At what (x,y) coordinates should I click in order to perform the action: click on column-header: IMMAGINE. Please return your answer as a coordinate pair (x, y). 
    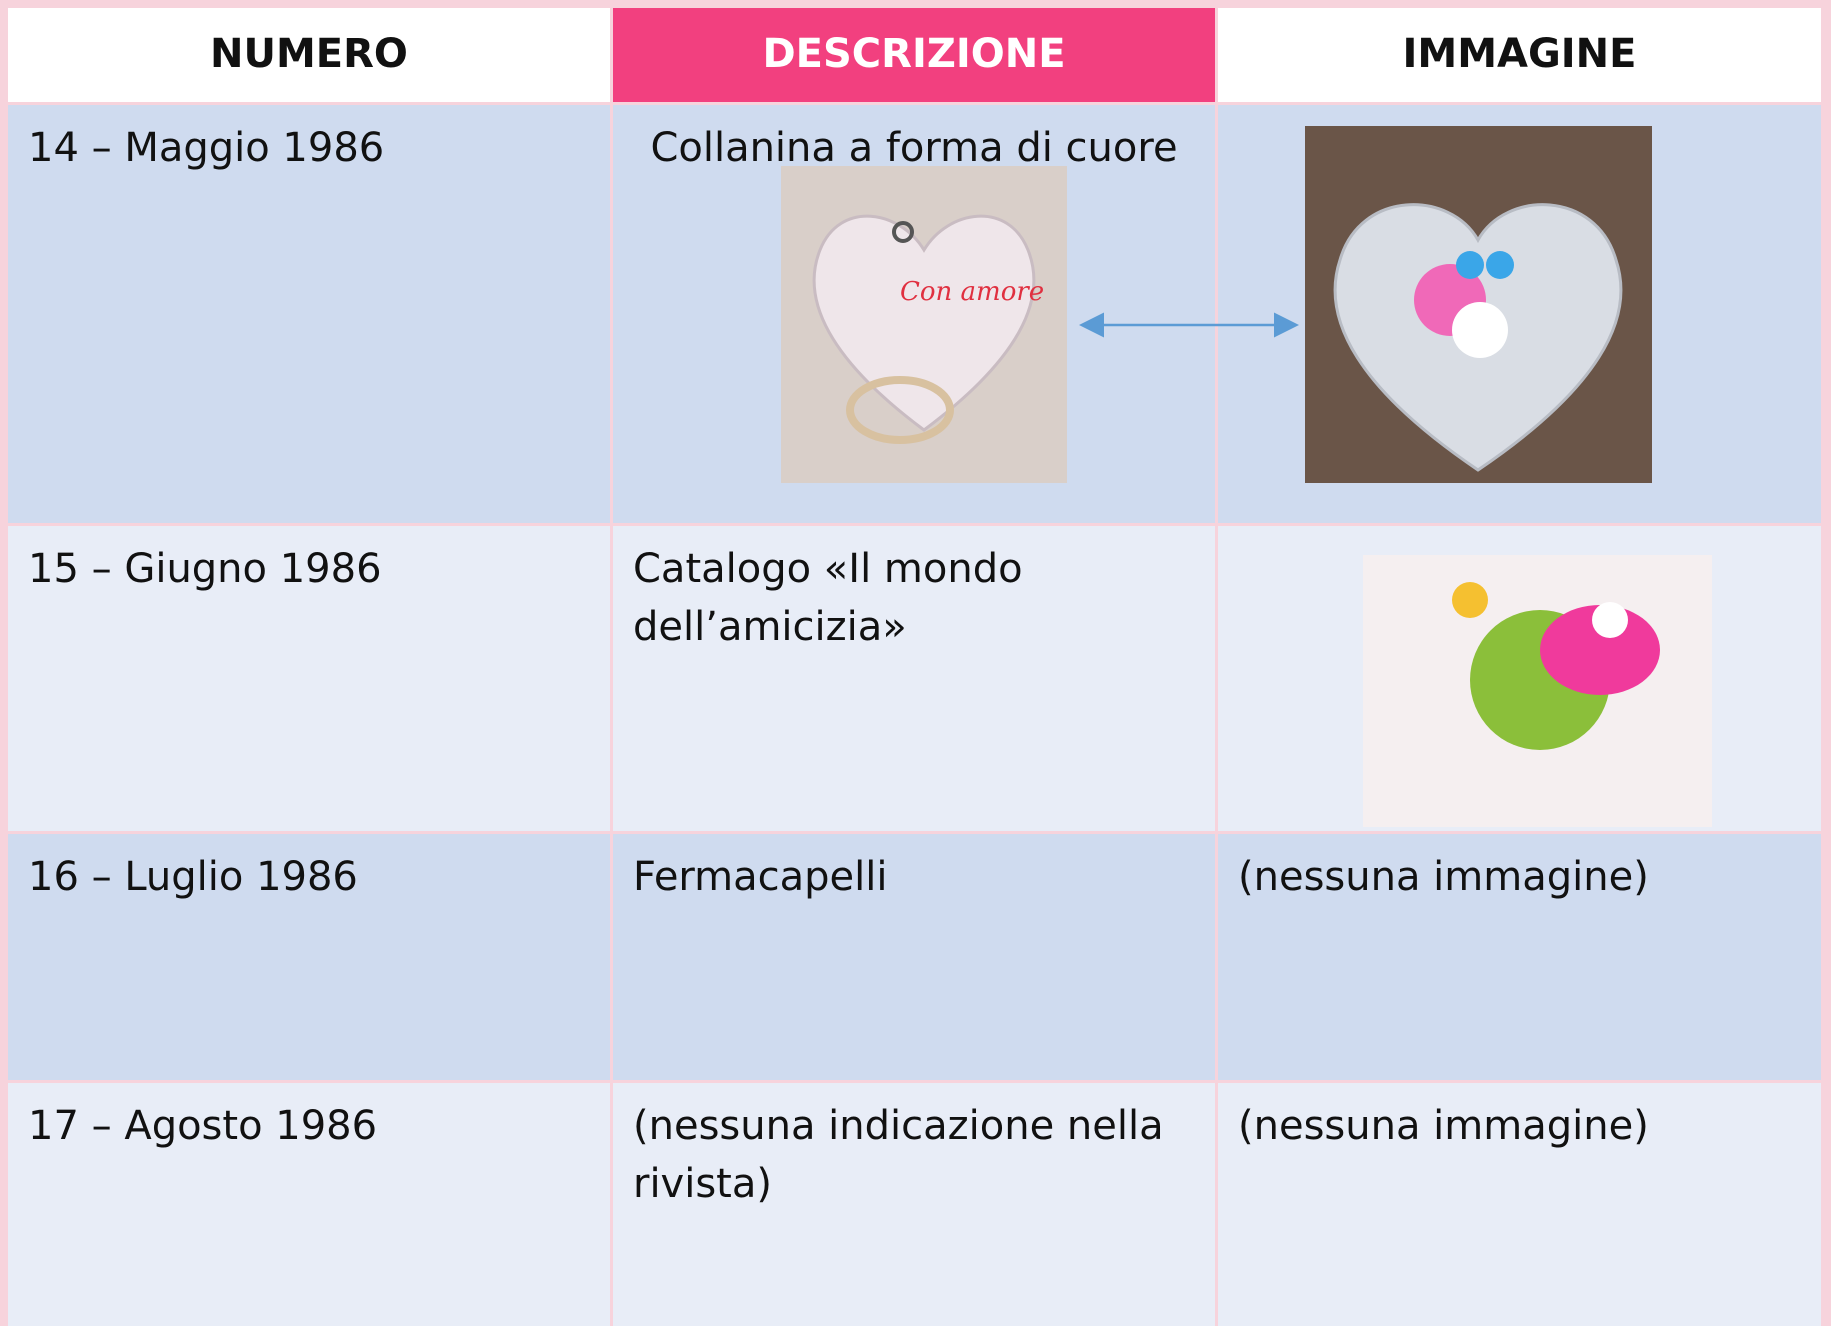
    Looking at the image, I should click on (1519, 55).